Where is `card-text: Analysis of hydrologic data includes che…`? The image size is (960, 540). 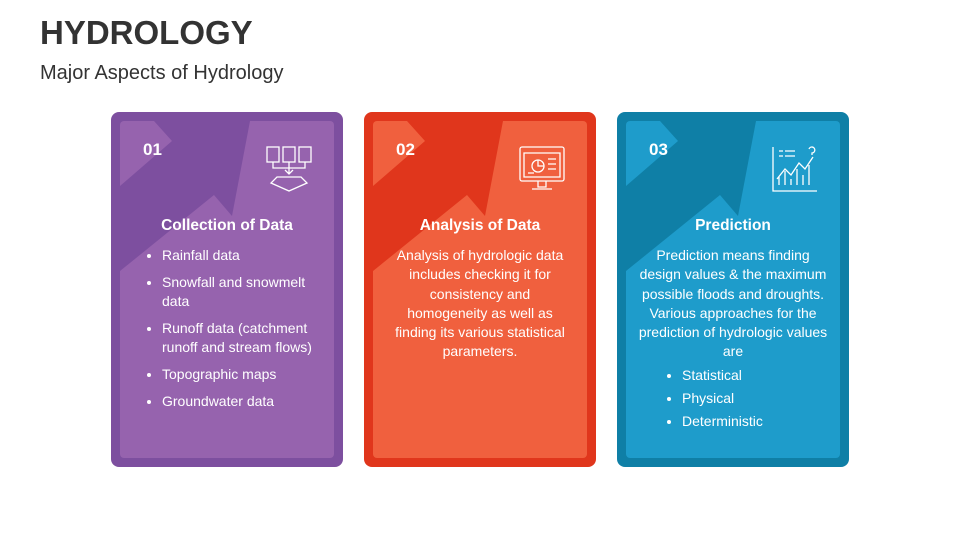
card-text: Analysis of hydrologic data includes che… is located at coordinates (480, 303).